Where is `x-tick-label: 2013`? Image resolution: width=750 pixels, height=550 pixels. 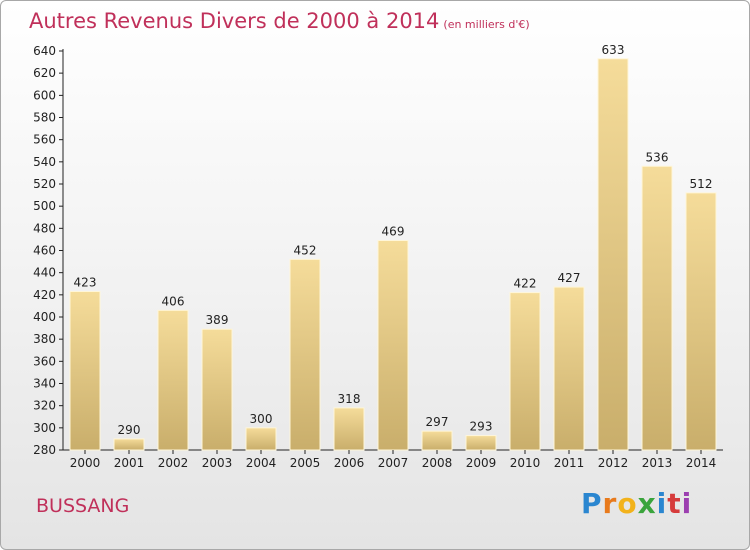 x-tick-label: 2013 is located at coordinates (657, 463).